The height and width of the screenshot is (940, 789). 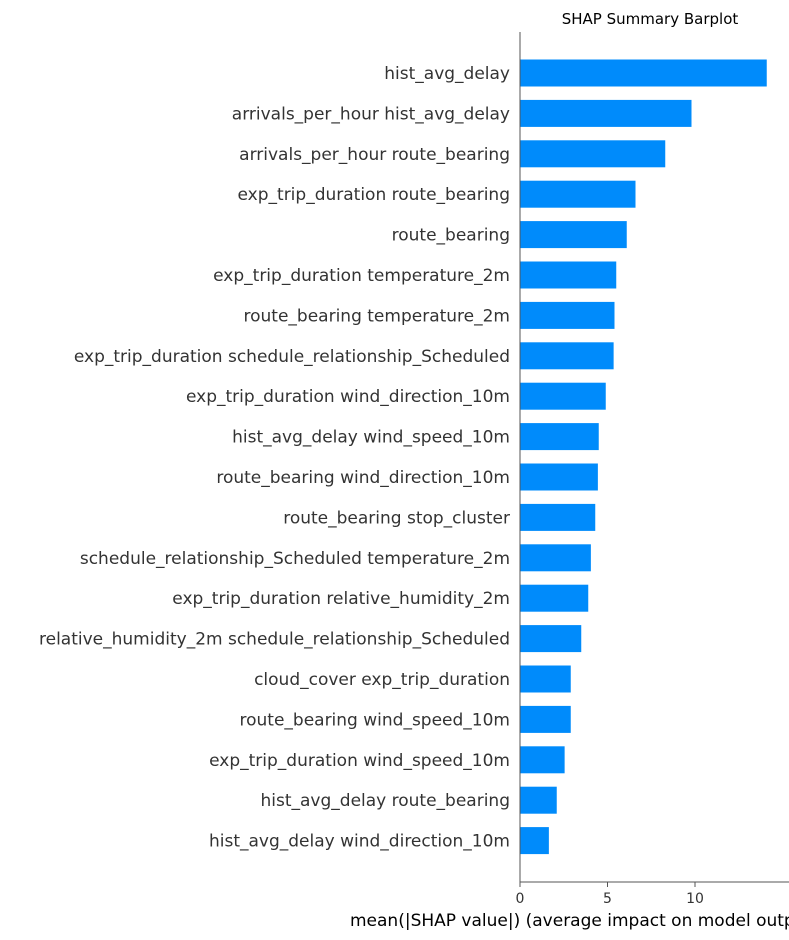 What do you see at coordinates (385, 801) in the screenshot?
I see `category-label: hist_avg_delay route_bearing` at bounding box center [385, 801].